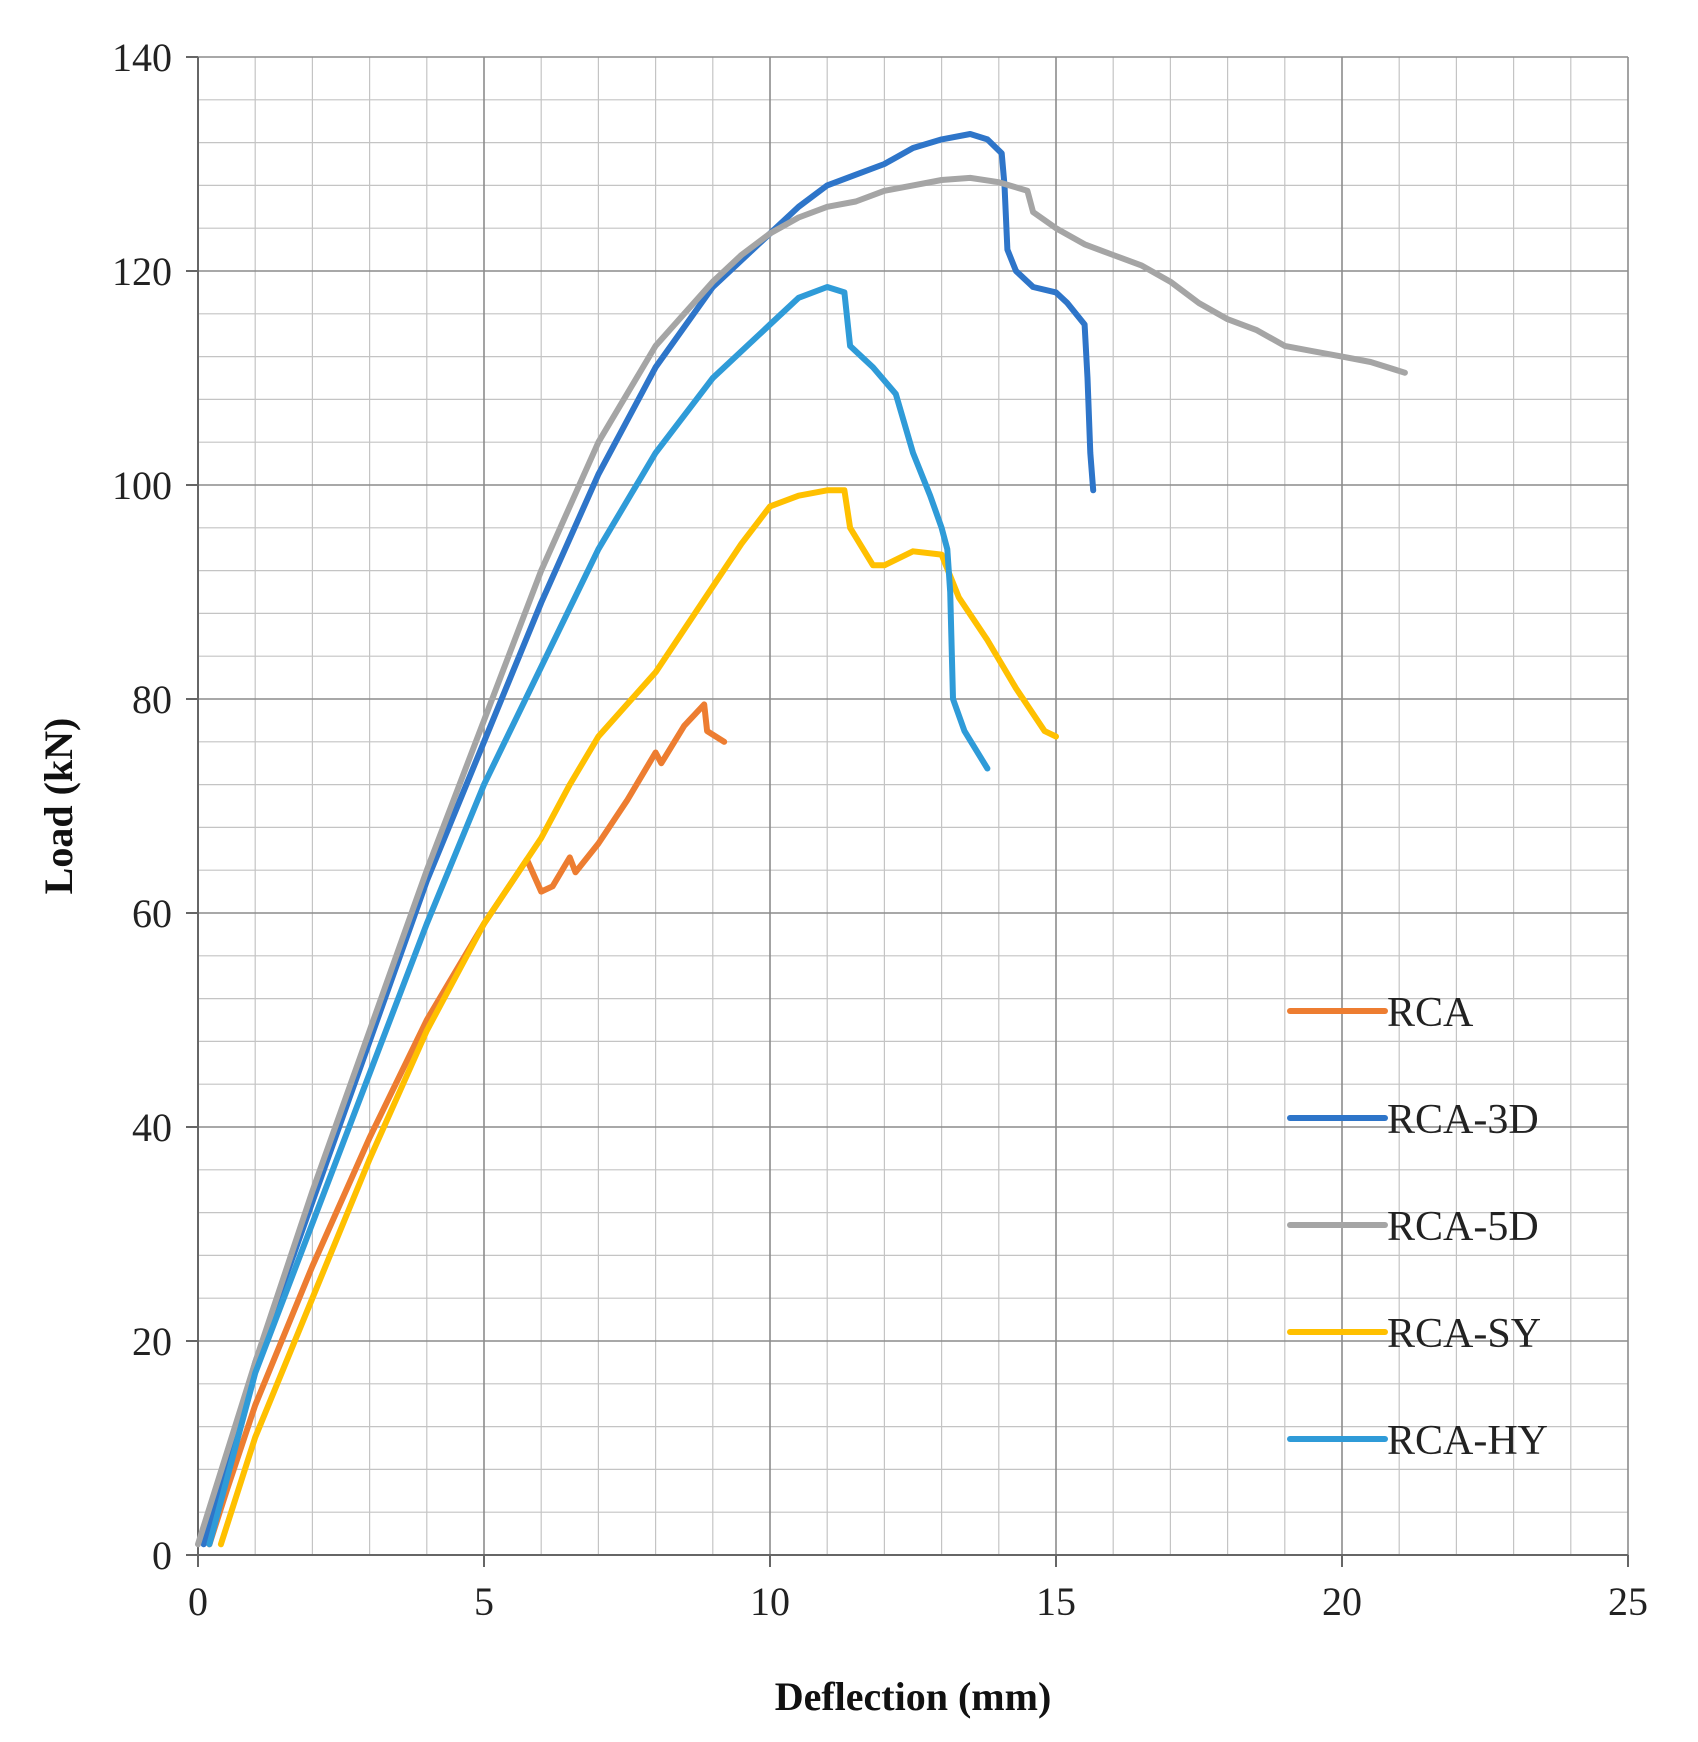  What do you see at coordinates (152, 1341) in the screenshot?
I see `y-tick-label: 20` at bounding box center [152, 1341].